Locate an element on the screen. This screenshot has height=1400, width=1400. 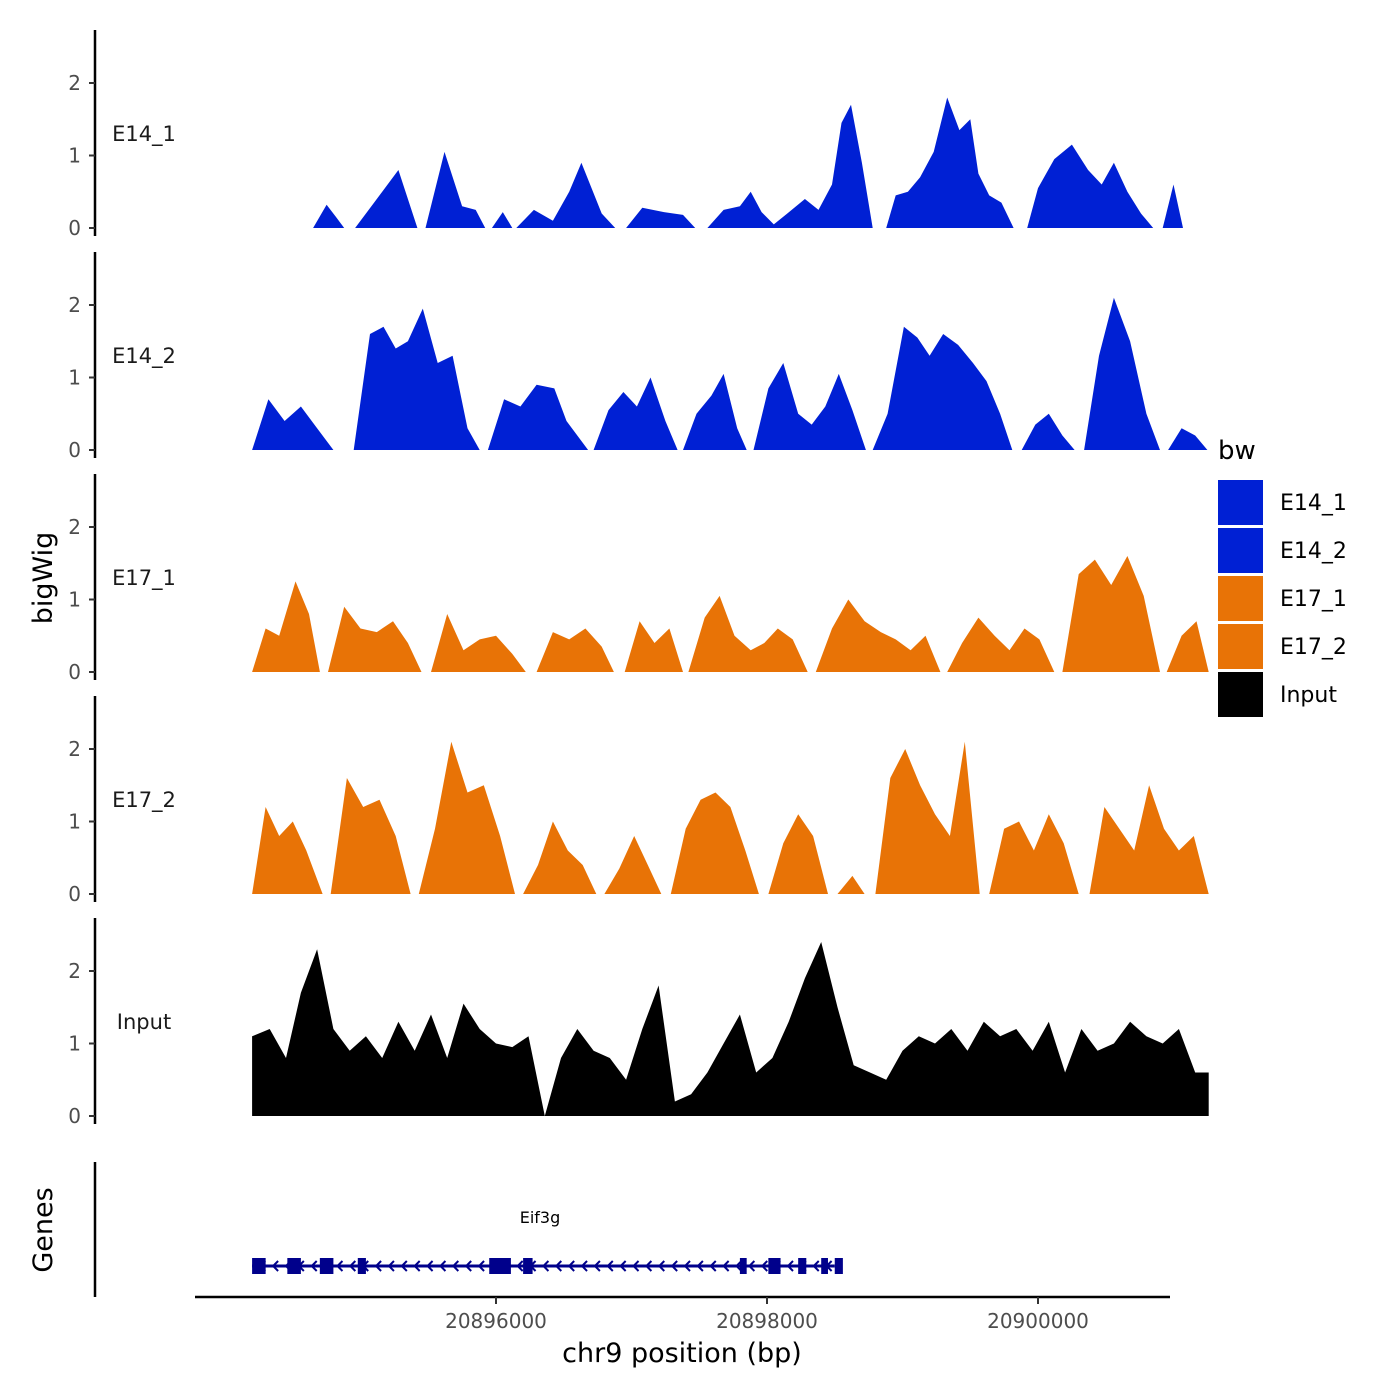
track-Input: 0 1 2 Input is located at coordinates (638, 1023).